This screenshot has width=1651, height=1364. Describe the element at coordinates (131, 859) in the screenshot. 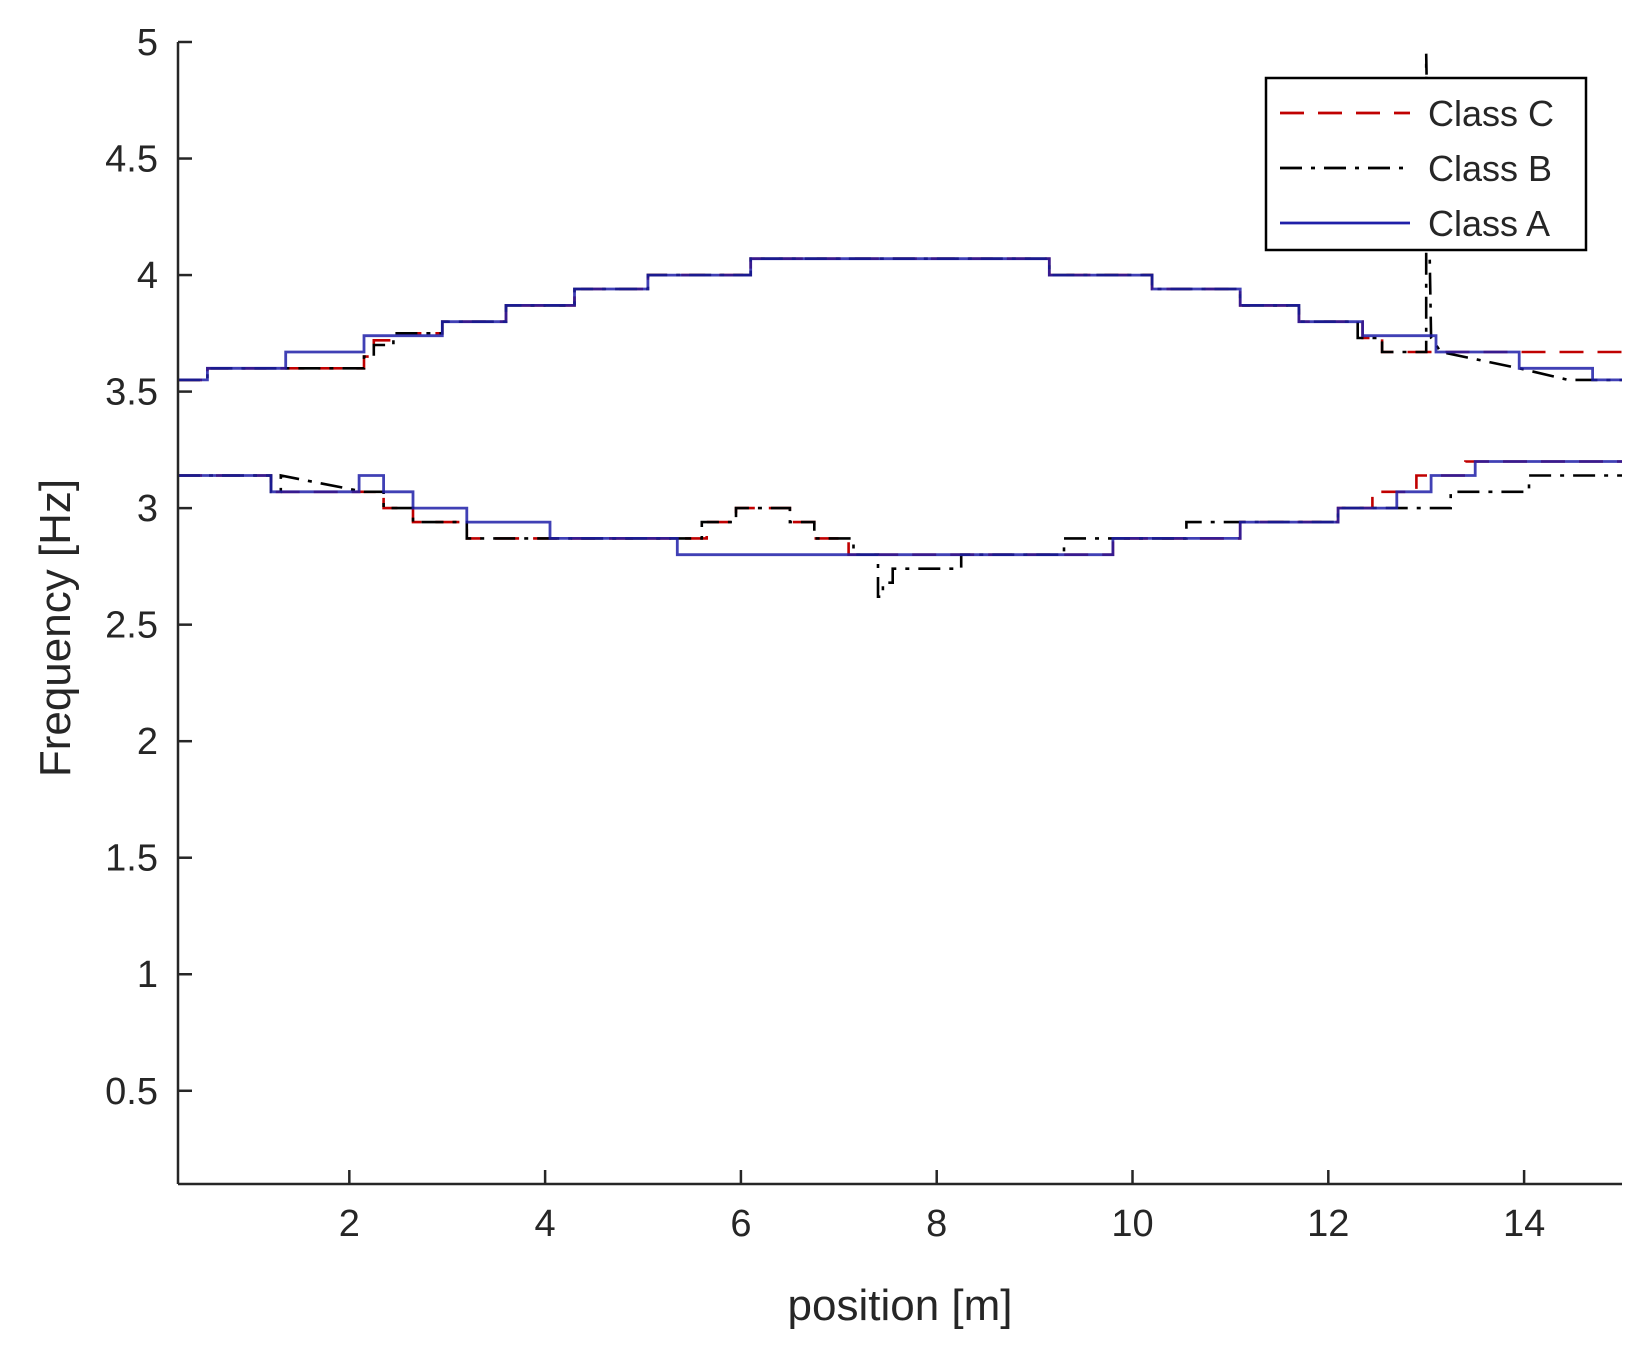

I see `y-tick-label: 1.5` at that location.